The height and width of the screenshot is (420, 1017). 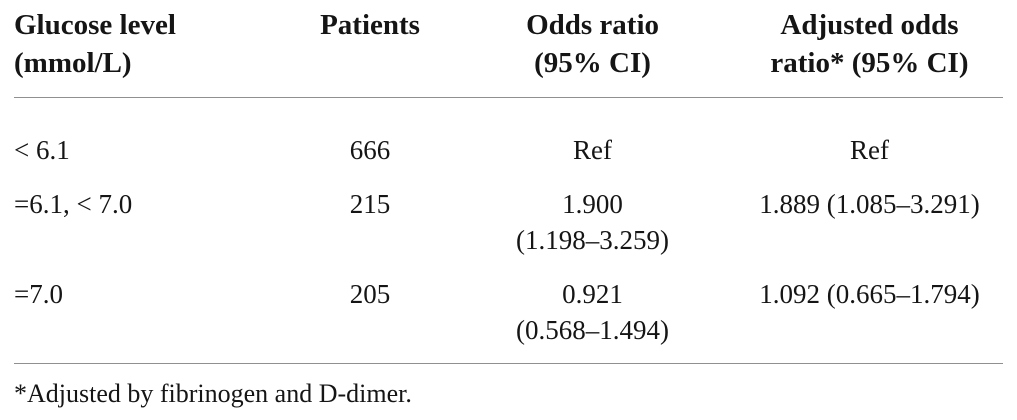 What do you see at coordinates (593, 240) in the screenshot?
I see `odds-ratio-ci: (1.198–3.259)` at bounding box center [593, 240].